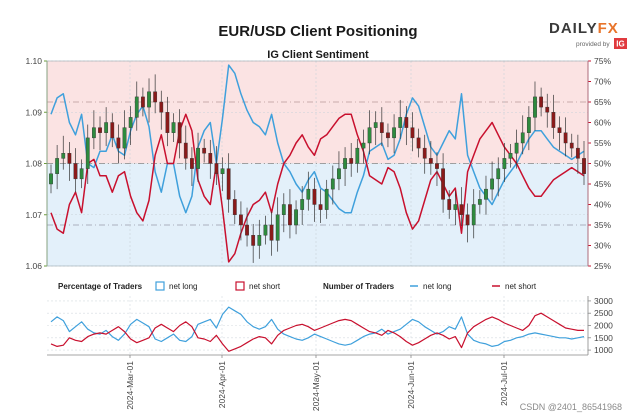 The image size is (637, 418). I want to click on net-short-traders-line, so click(317, 332).